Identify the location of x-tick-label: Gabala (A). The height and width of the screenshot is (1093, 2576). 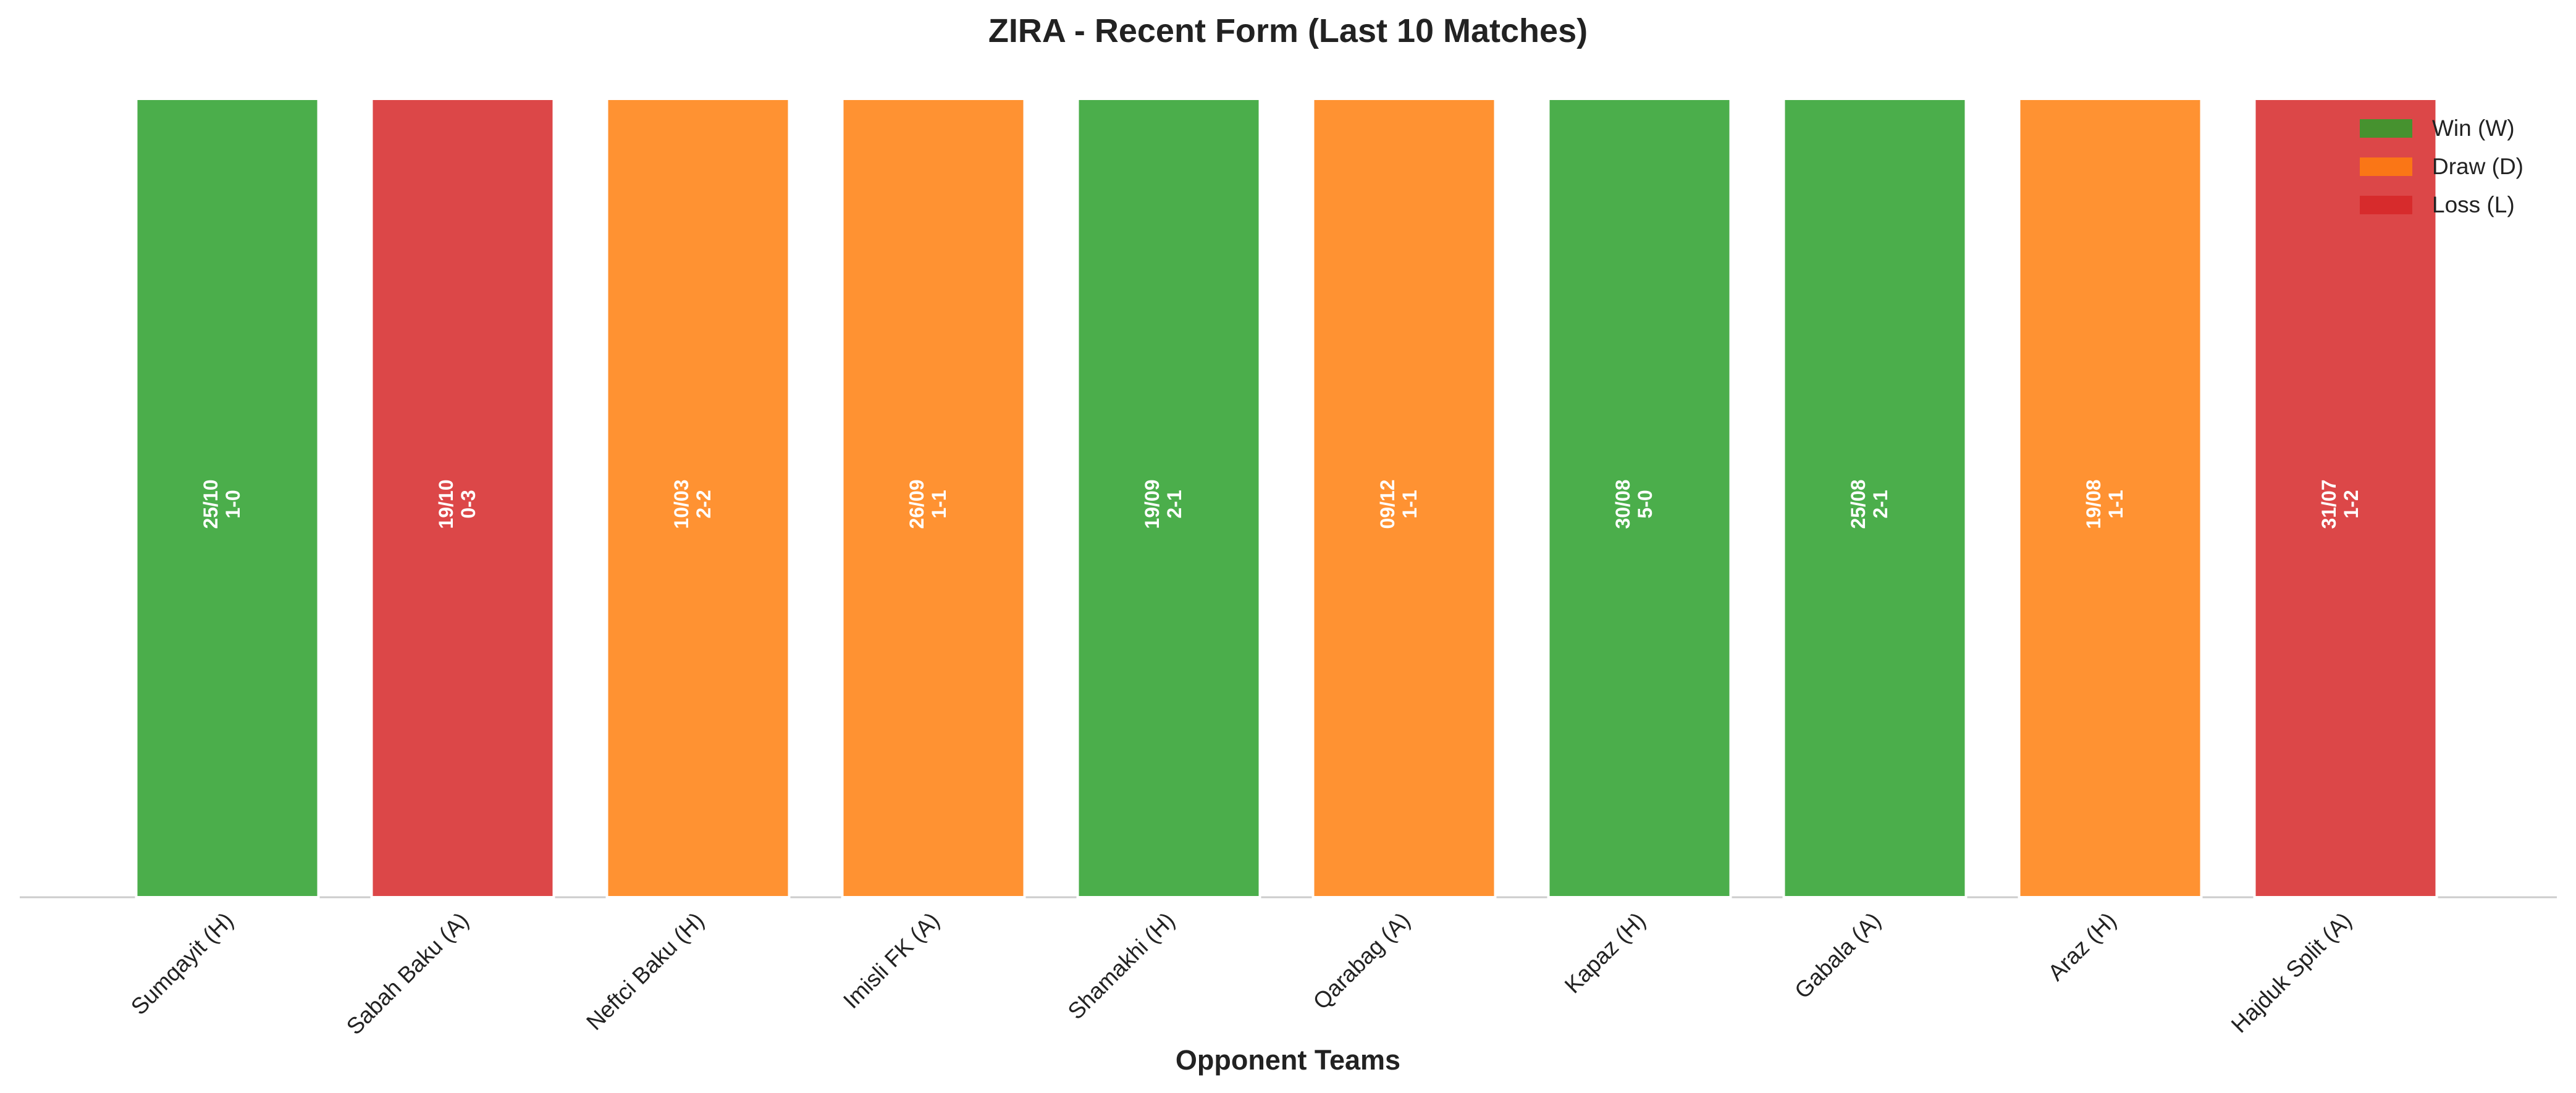
(1838, 956).